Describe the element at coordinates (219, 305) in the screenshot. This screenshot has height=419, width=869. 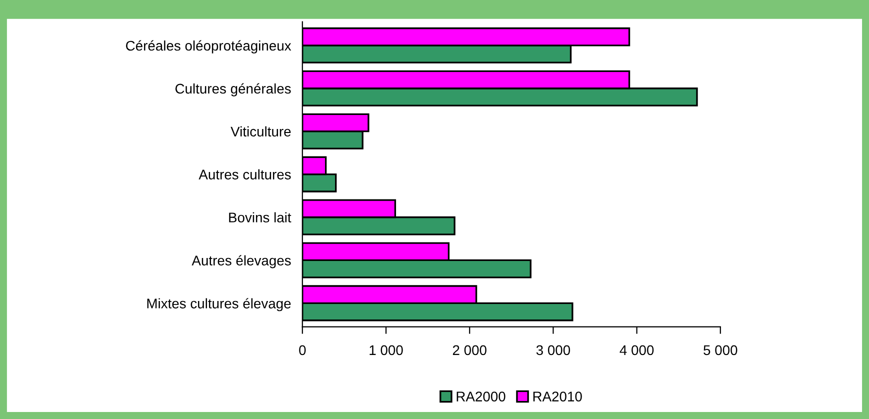
I see `y-tick-label: Mixtes cultures élevage` at that location.